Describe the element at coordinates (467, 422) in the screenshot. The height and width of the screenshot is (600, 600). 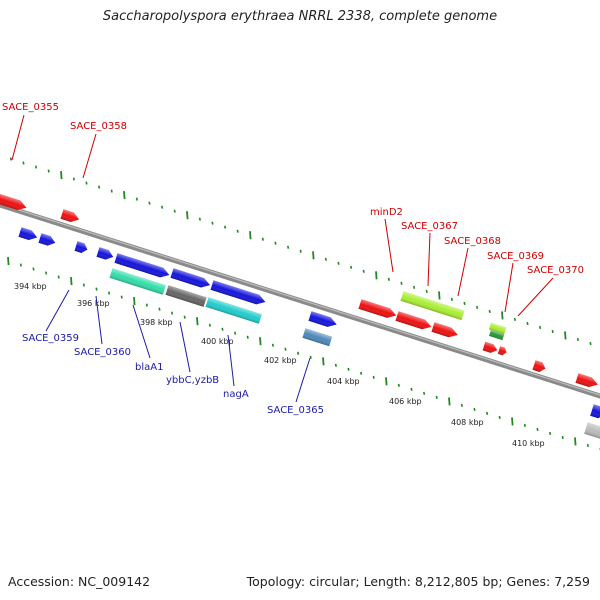
I see `tick-label: 408 kbp` at that location.